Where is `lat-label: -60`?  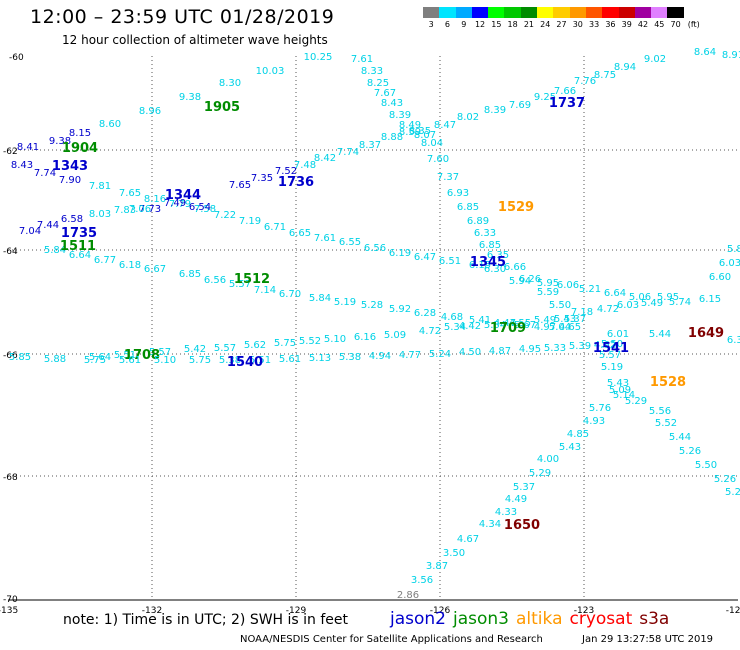 lat-label: -60 is located at coordinates (16, 58).